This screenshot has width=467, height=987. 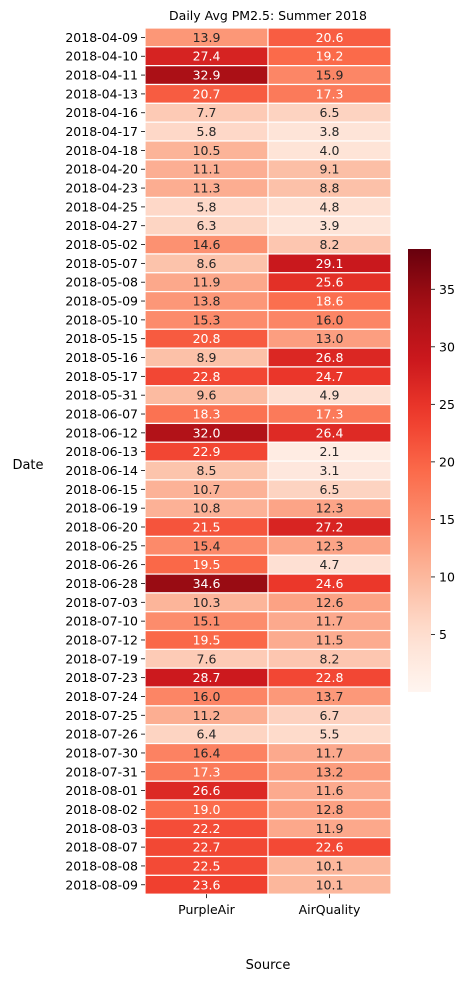 What do you see at coordinates (330, 451) in the screenshot?
I see `cell-value-label: 2.1` at bounding box center [330, 451].